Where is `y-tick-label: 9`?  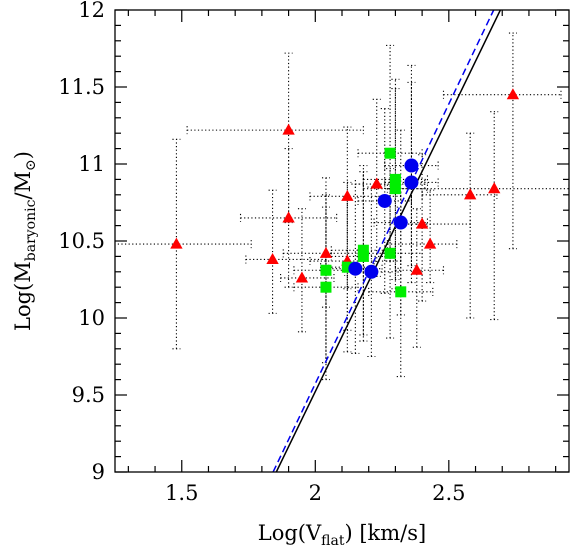
y-tick-label: 9 is located at coordinates (98, 472).